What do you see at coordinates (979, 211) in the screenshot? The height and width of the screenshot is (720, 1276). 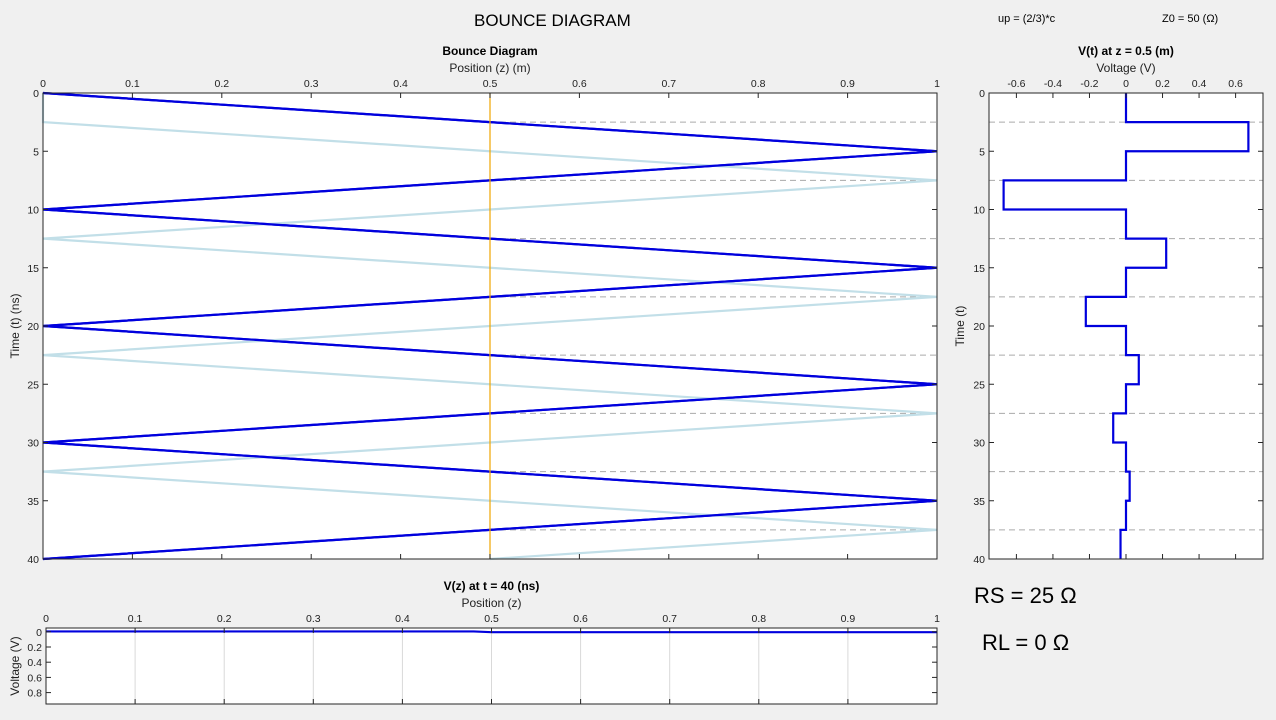 I see `vt-ytick-label: 10` at bounding box center [979, 211].